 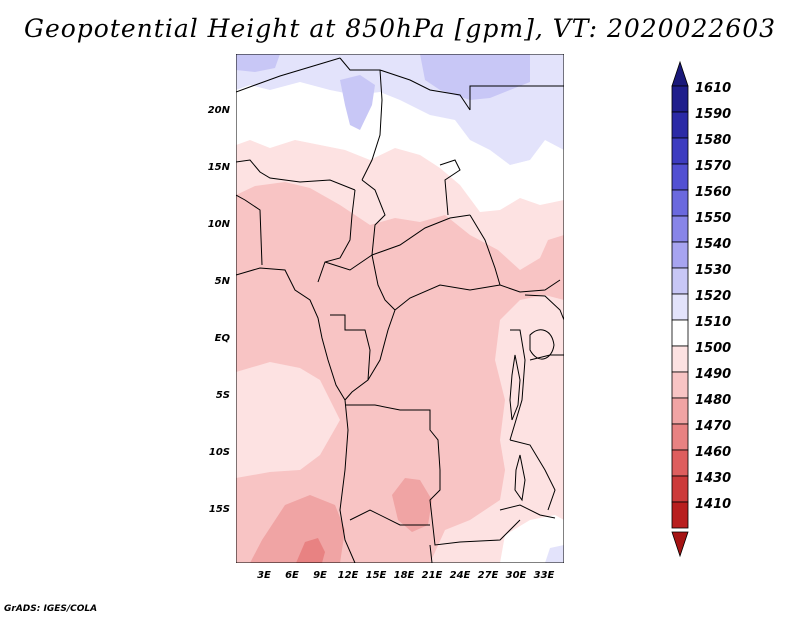 I want to click on colorbar-label: 1520, so click(x=713, y=296).